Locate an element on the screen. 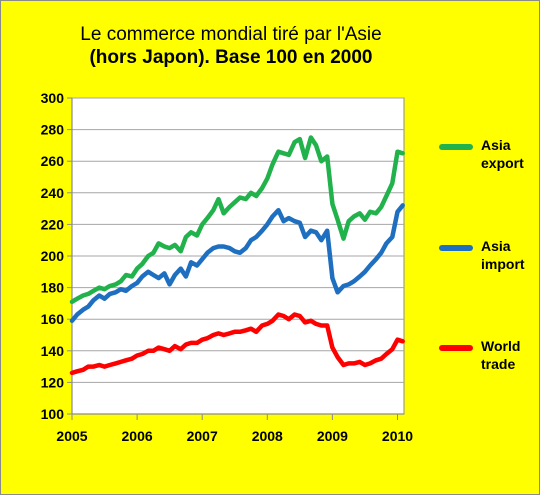  y-tick-label-220: 220 is located at coordinates (53, 224).